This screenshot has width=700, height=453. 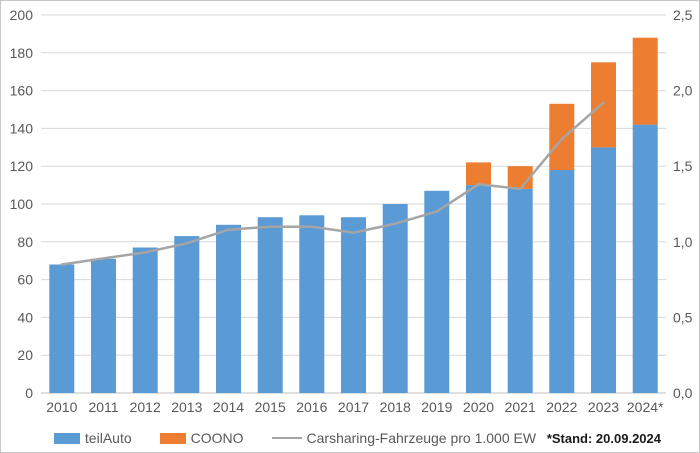 What do you see at coordinates (61, 407) in the screenshot?
I see `x-axis-tick-label: 2010` at bounding box center [61, 407].